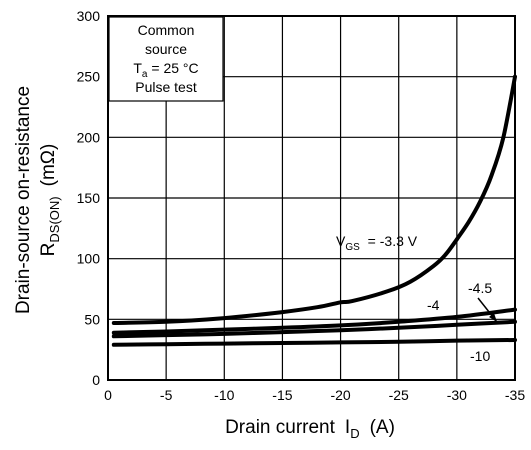 Image resolution: width=531 pixels, height=450 pixels. What do you see at coordinates (515, 395) in the screenshot?
I see `x-tick-label: -35` at bounding box center [515, 395].